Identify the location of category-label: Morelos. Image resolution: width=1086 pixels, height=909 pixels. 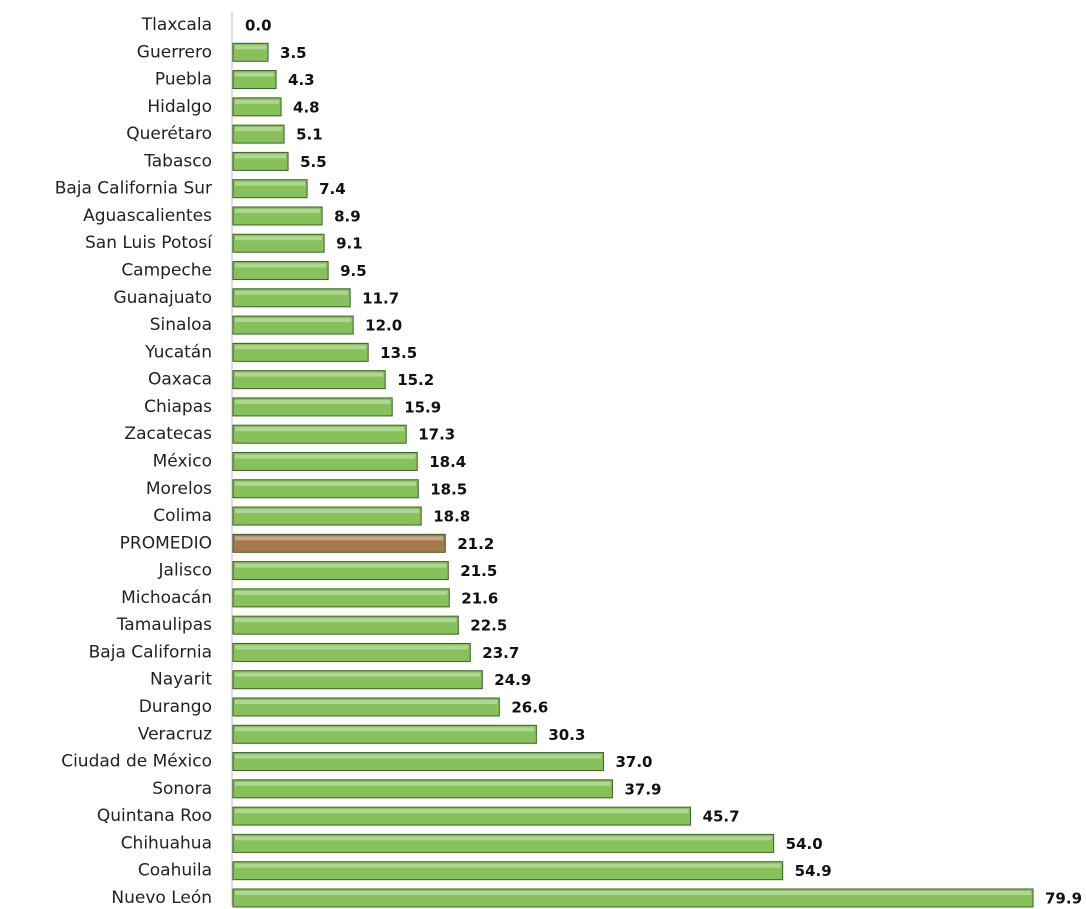
(179, 489).